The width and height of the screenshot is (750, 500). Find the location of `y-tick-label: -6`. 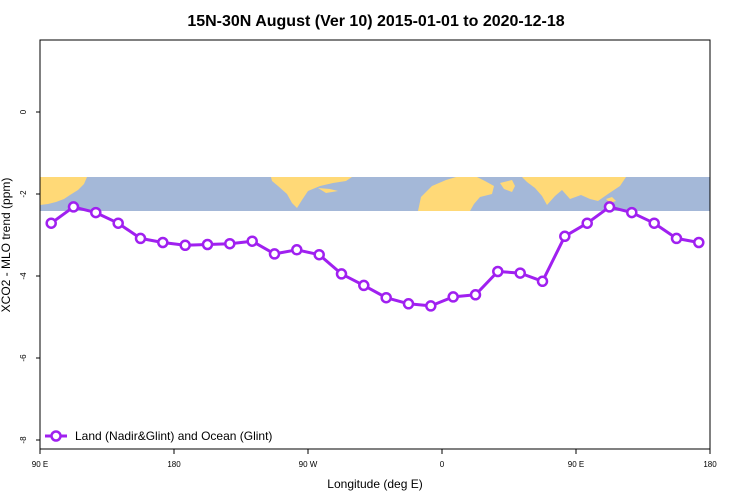

y-tick-label: -6 is located at coordinates (23, 358).